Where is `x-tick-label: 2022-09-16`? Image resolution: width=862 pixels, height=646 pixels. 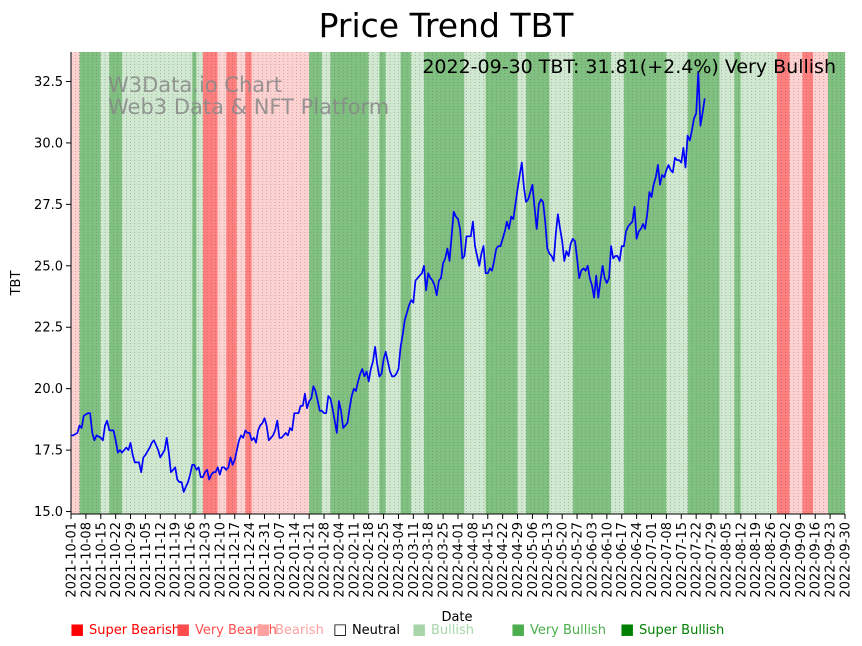
x-tick-label: 2022-09-16 is located at coordinates (816, 560).